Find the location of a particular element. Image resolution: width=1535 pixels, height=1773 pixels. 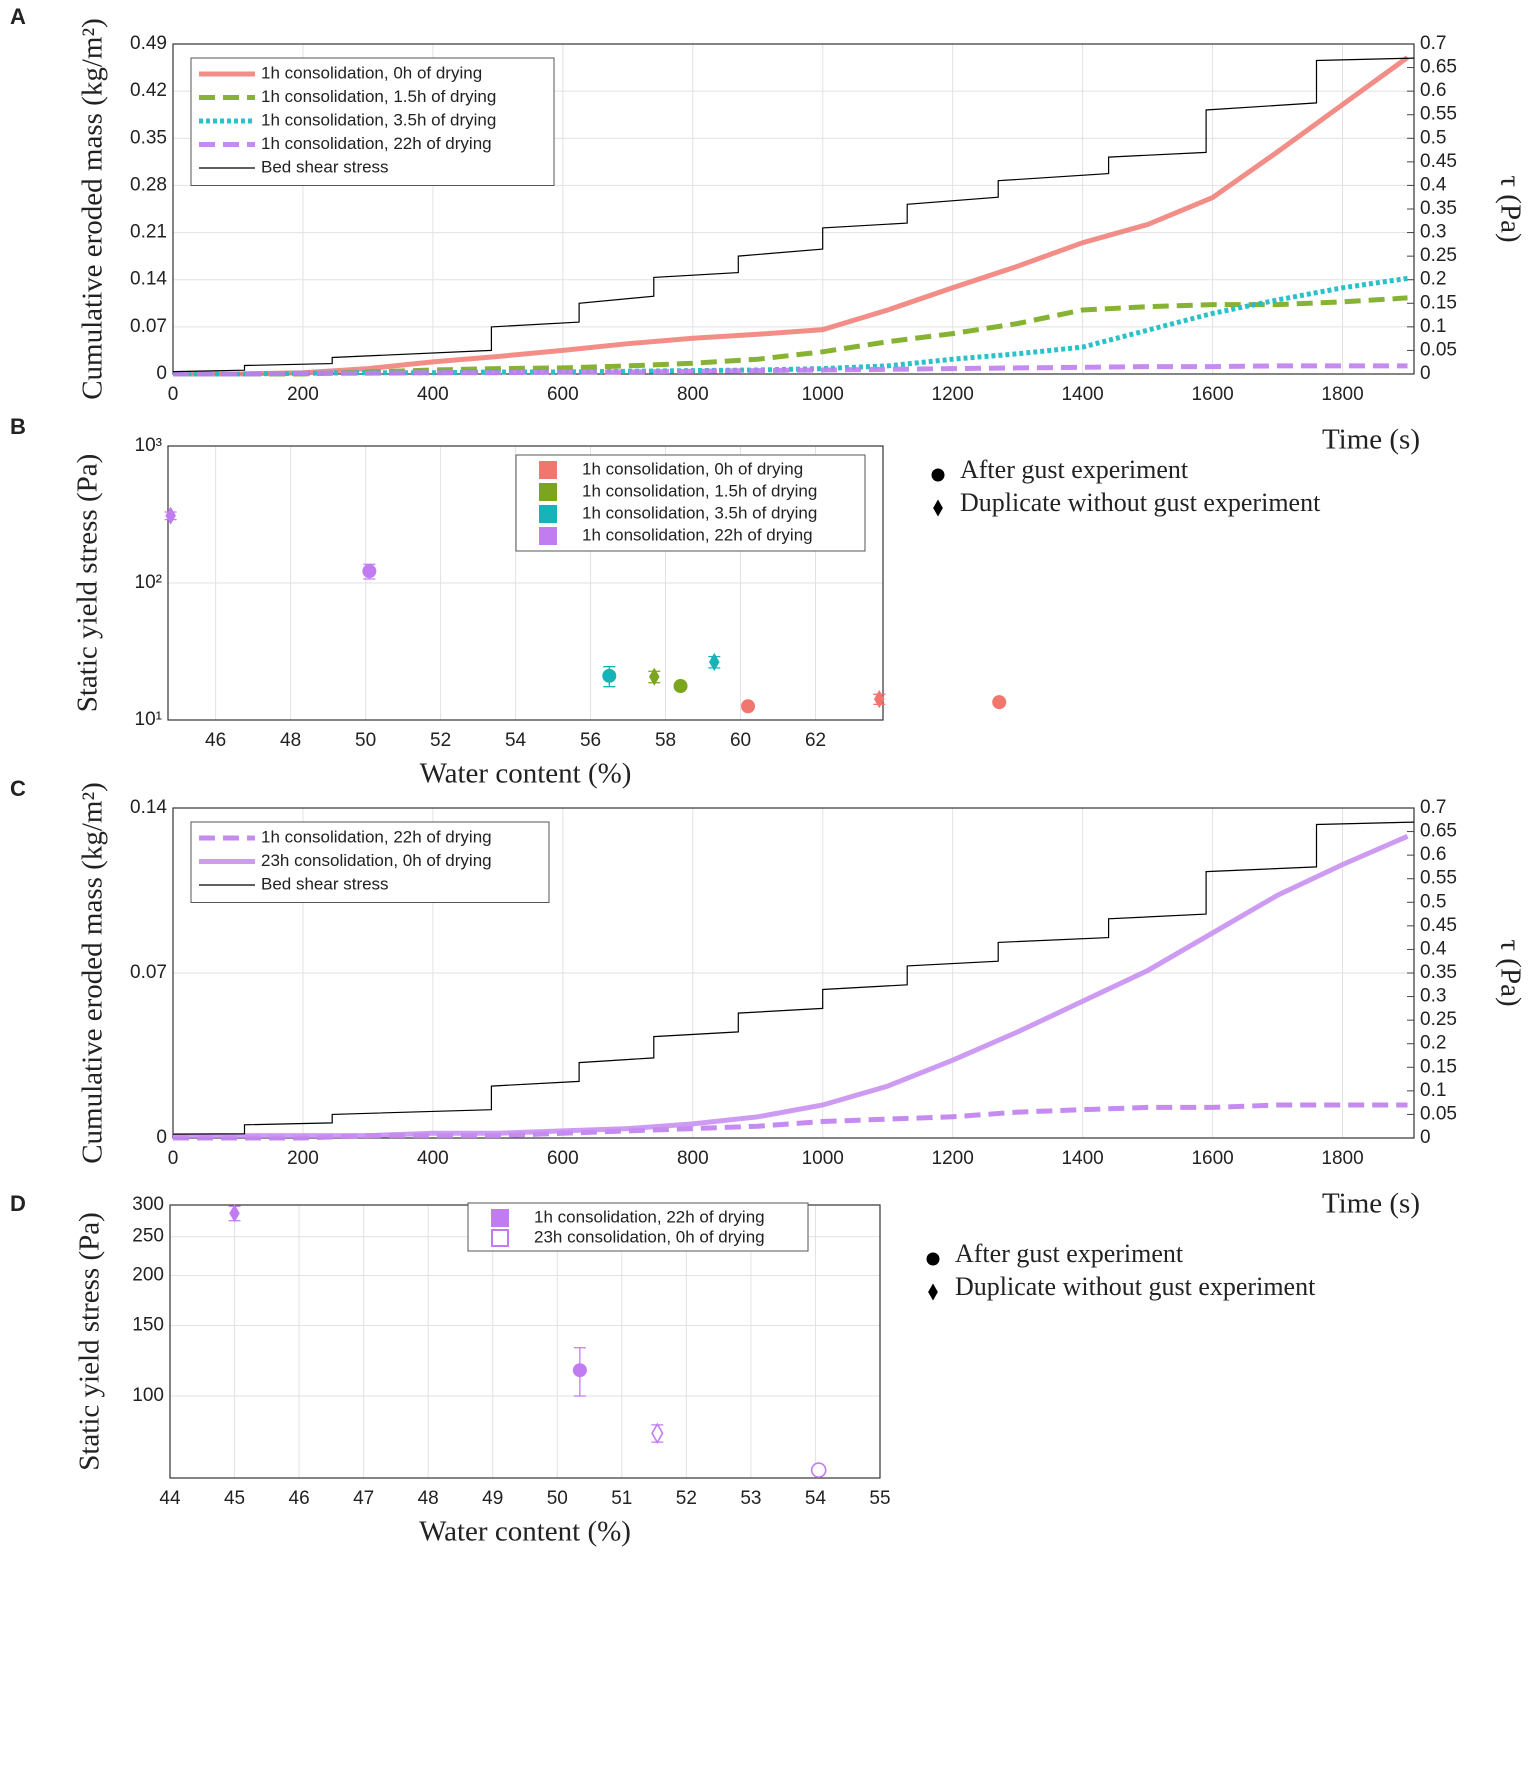

x-tick-label: 45 is located at coordinates (234, 1498).